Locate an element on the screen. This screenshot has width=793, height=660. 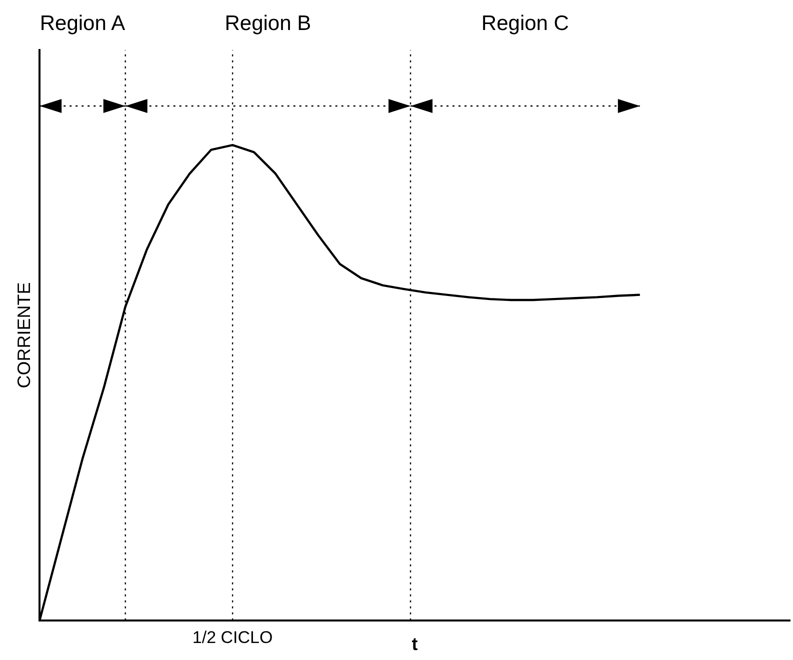
text: 1/2 CICLO is located at coordinates (232, 638).